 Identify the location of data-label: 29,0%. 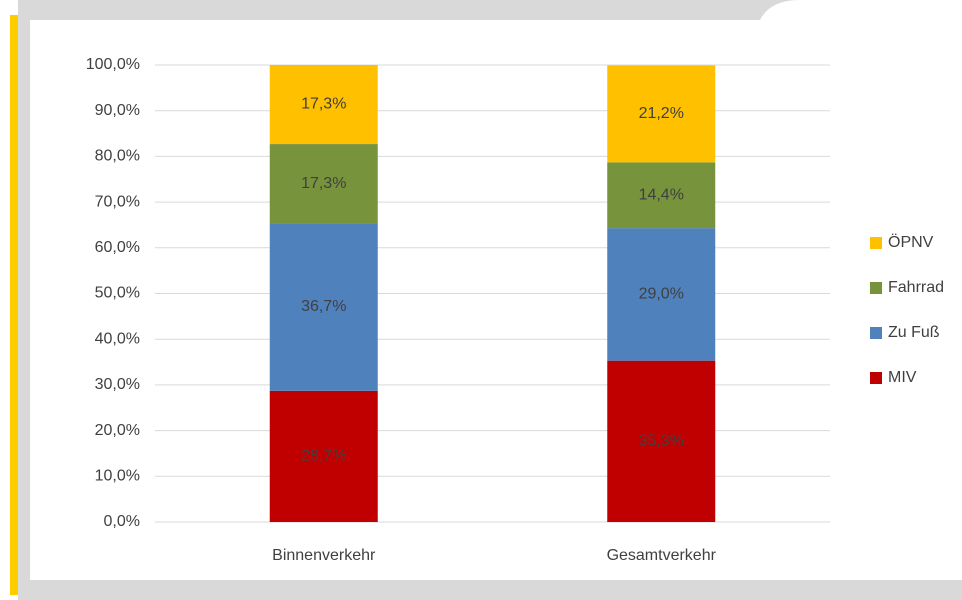
(661, 294).